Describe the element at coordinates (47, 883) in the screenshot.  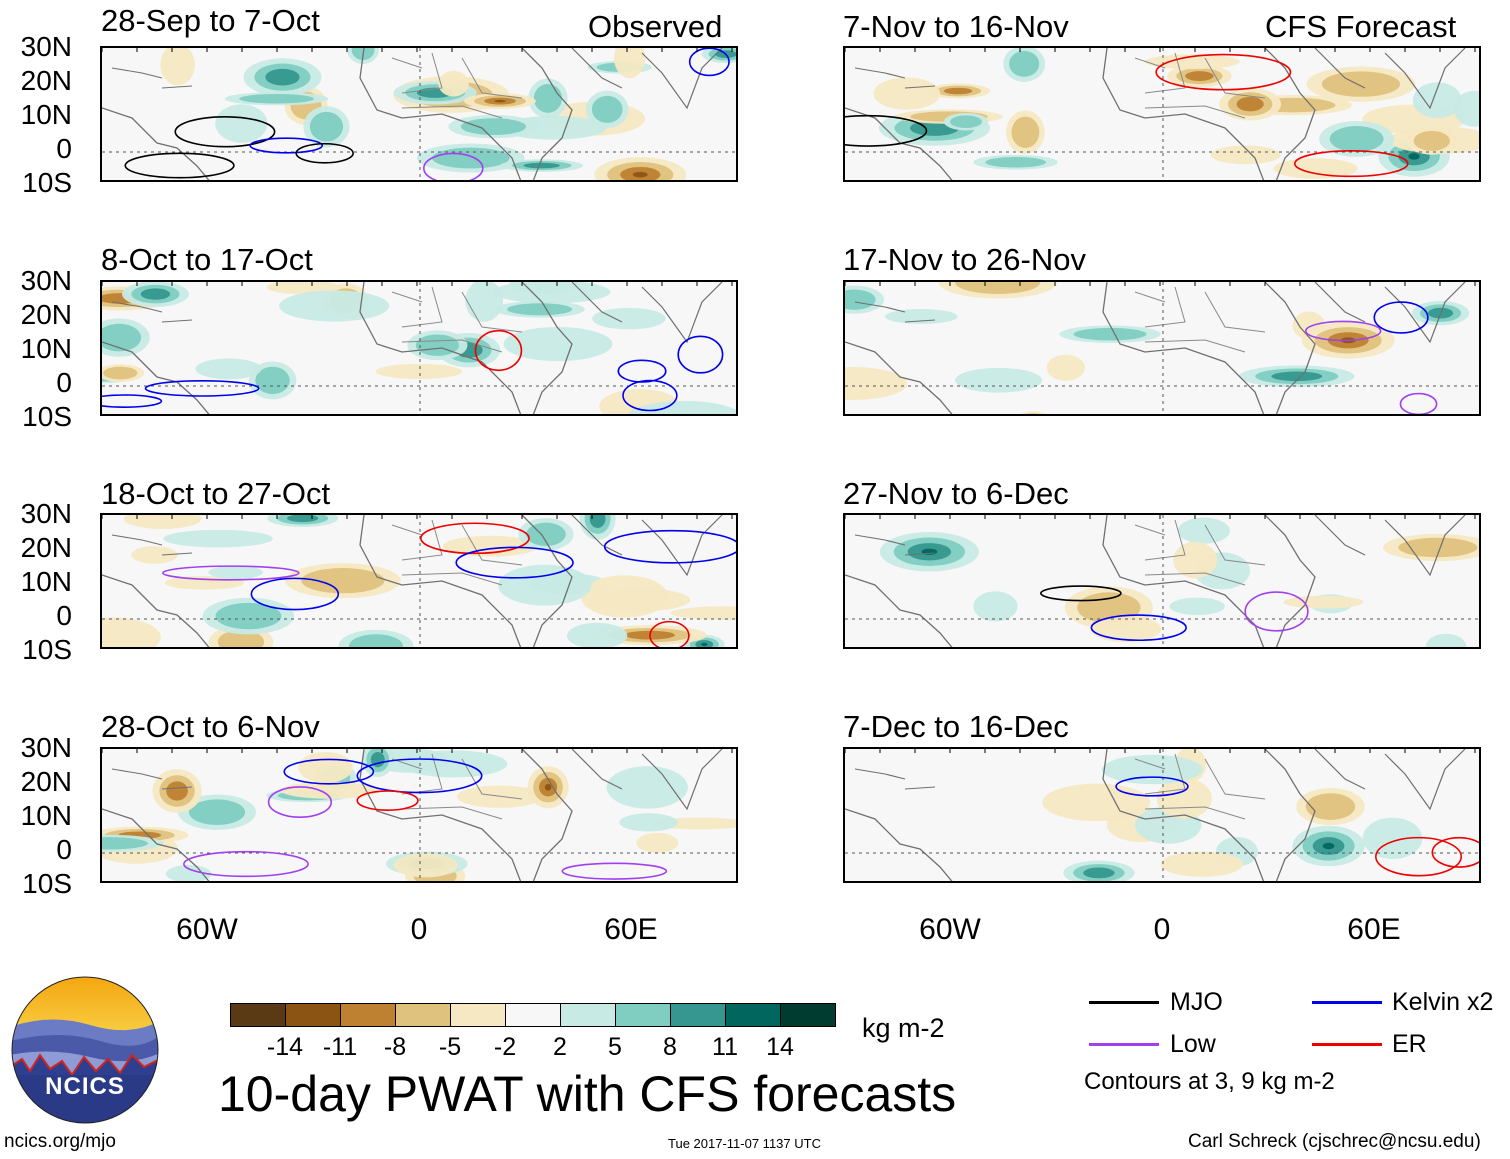
I see `y-label-row4-4: 10S` at that location.